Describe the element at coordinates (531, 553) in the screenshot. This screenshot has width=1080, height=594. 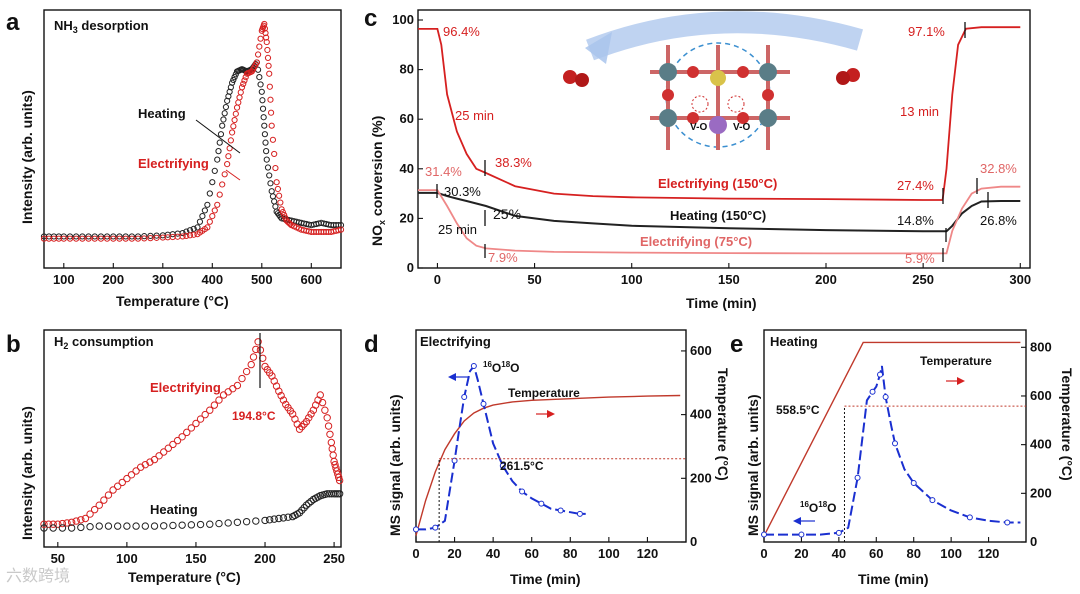
I see `panel-d-xtick-label: 60` at that location.